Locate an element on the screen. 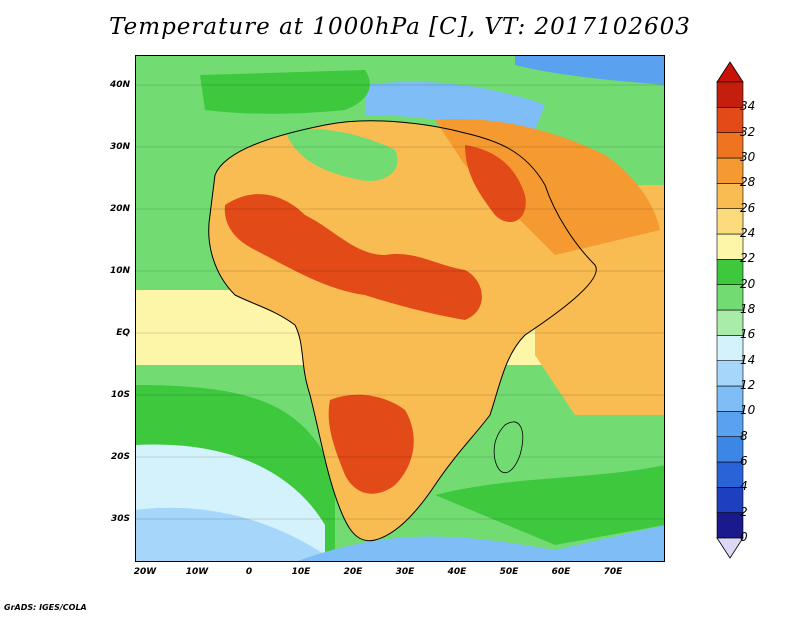  indian-south-green is located at coordinates (550, 505).